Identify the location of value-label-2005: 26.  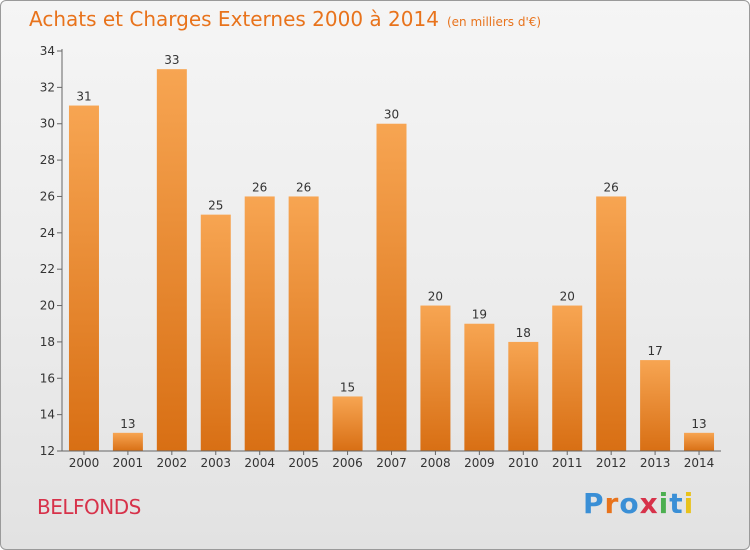
(303, 187).